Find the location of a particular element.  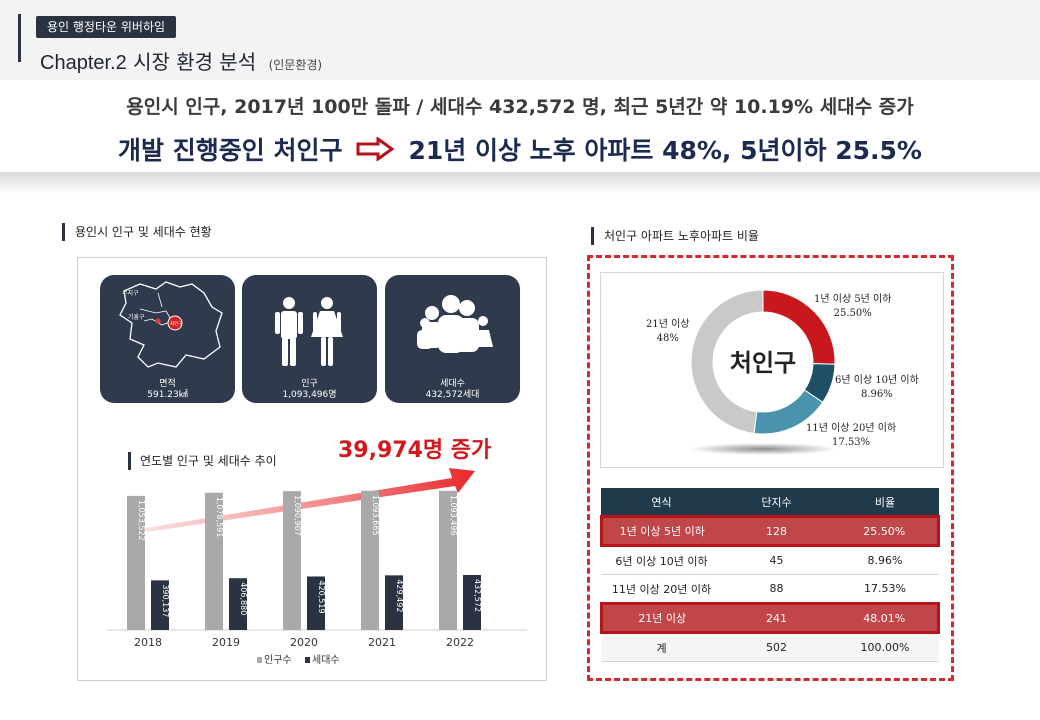

table-row-total: 계 502 100.00% is located at coordinates (770, 647).